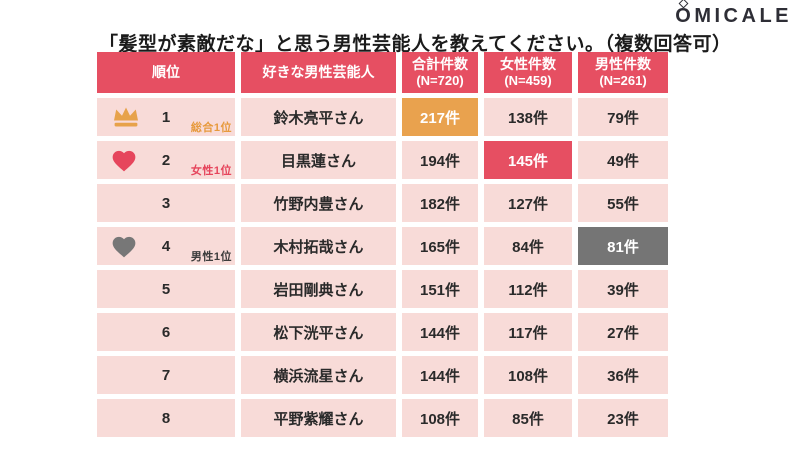 The width and height of the screenshot is (800, 450). Describe the element at coordinates (440, 203) in the screenshot. I see `total-count-cell: 182件` at that location.